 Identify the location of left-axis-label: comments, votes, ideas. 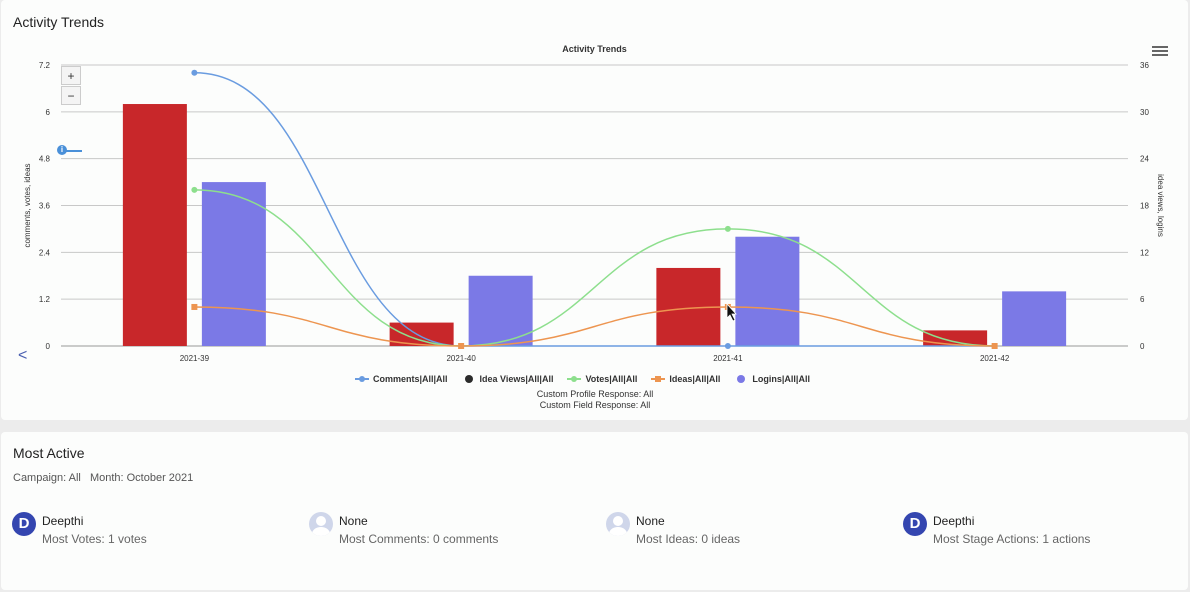
(27, 205).